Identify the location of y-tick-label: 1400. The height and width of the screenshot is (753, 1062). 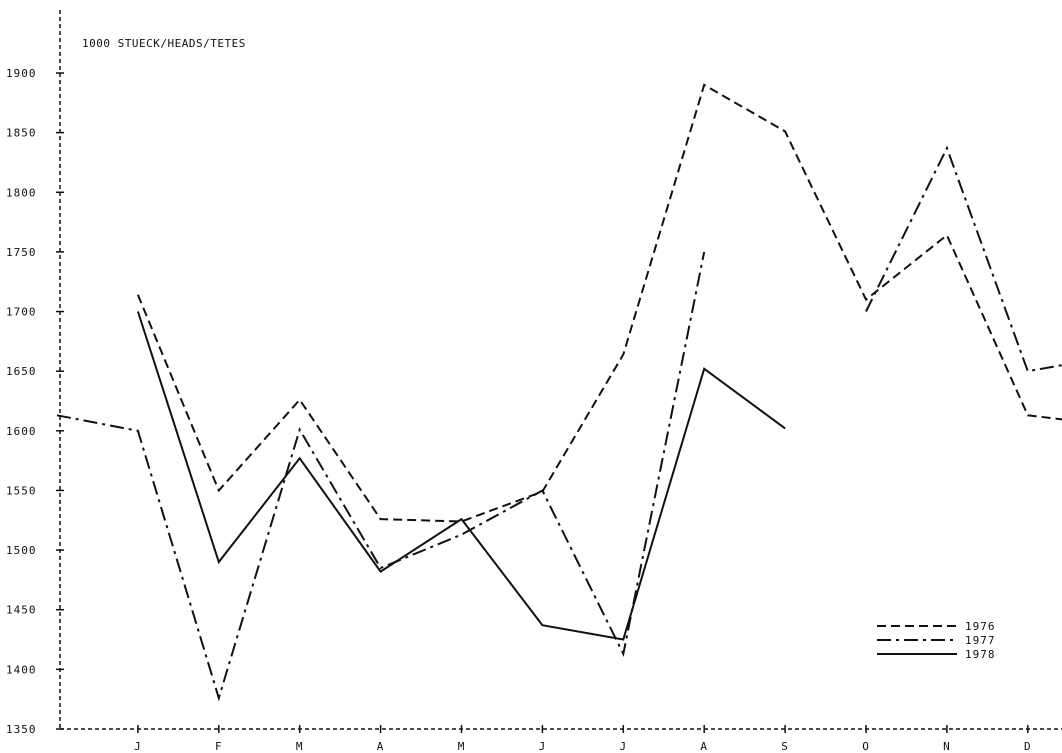
(21, 669).